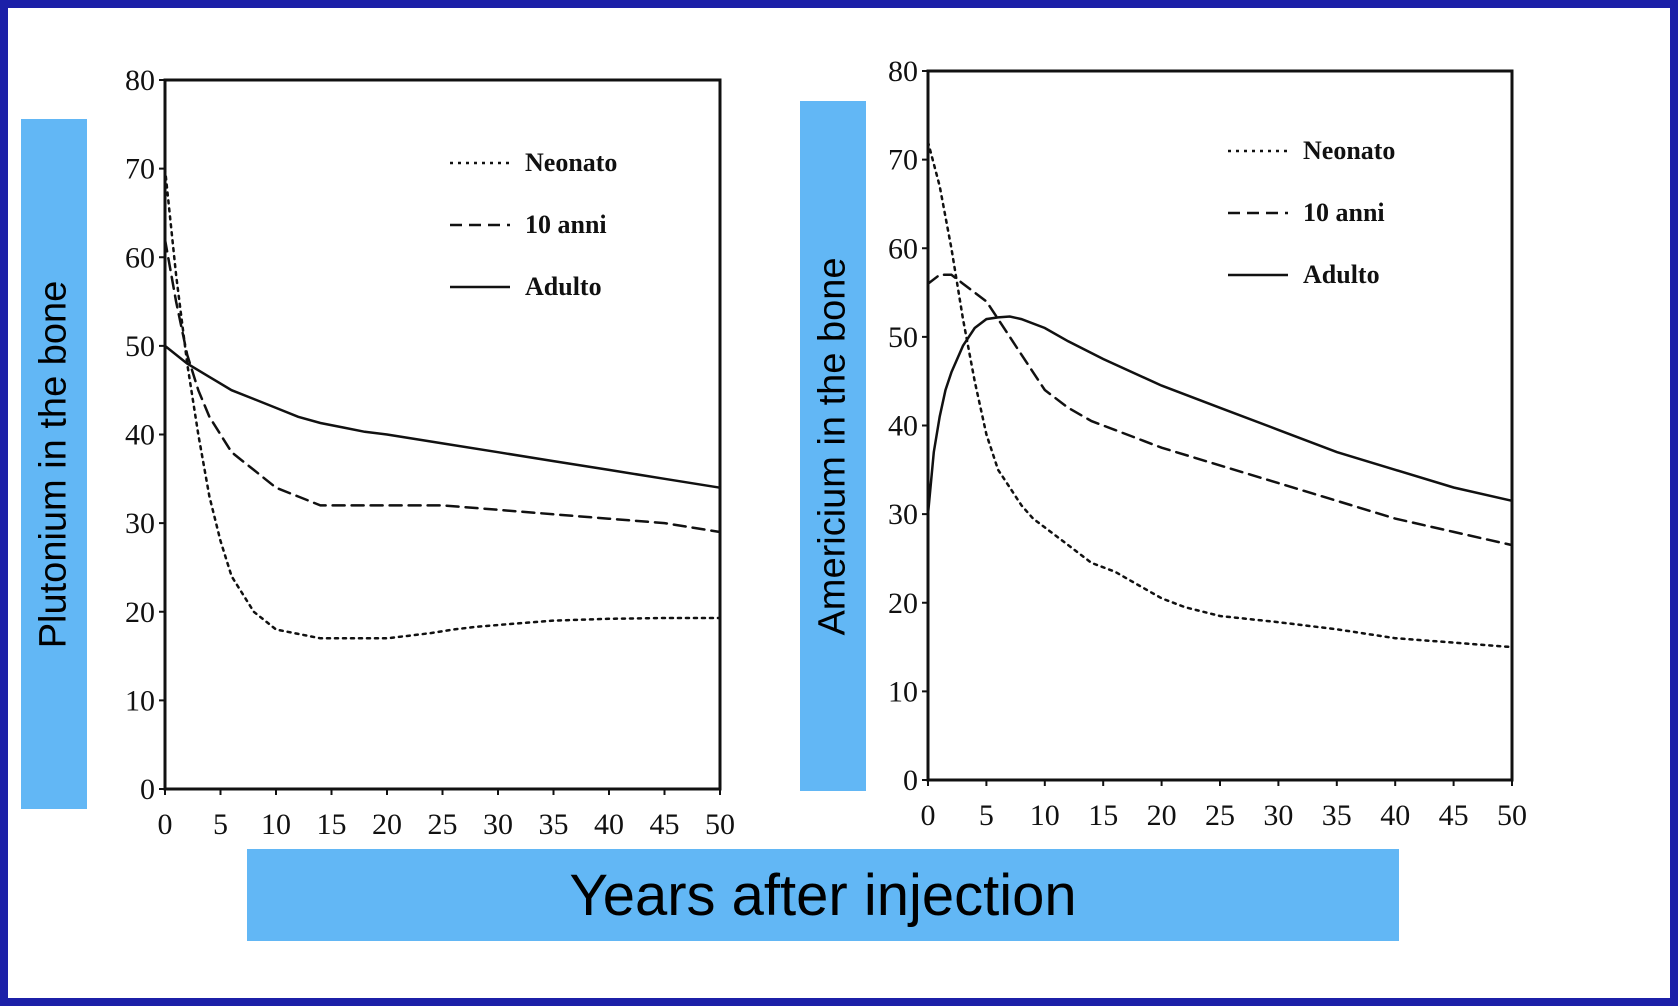  Describe the element at coordinates (140, 523) in the screenshot. I see `chart1-ytick-label: 30` at that location.